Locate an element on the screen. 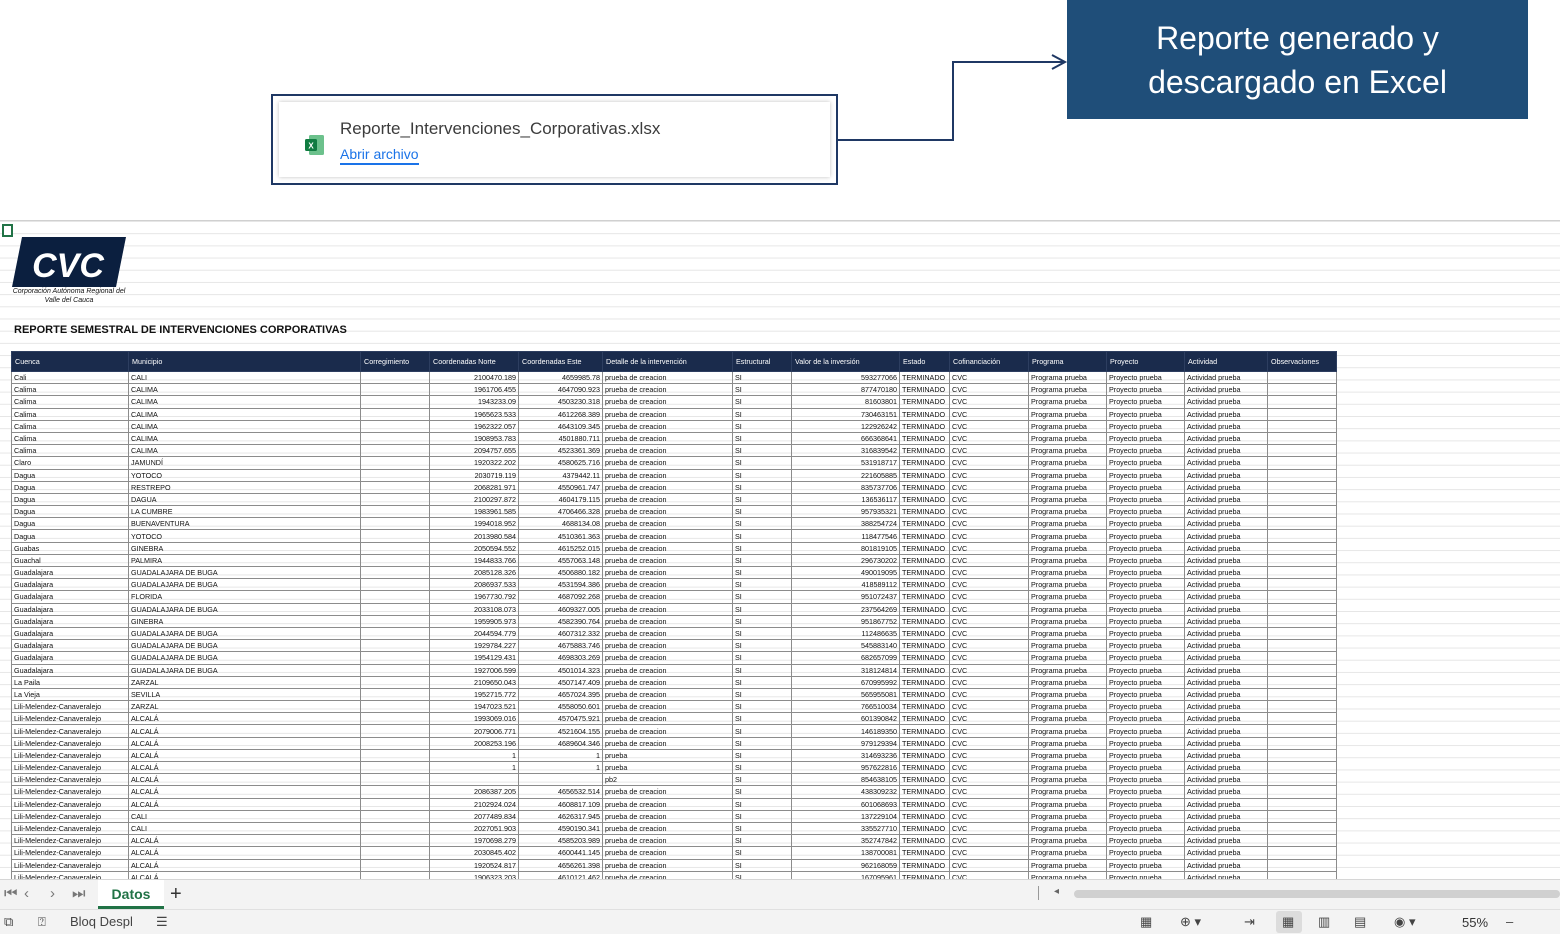  table-cell: 118477546 is located at coordinates (845, 536).